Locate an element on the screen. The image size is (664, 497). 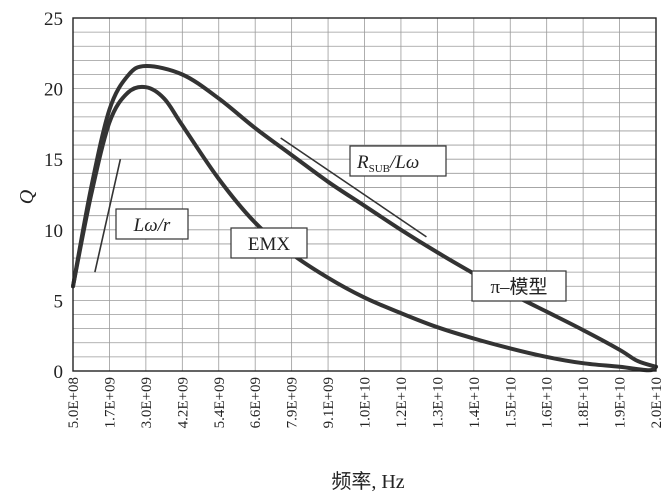
y-tick-labels: 0 5 10 15 20 25 is located at coordinates (53, 196).